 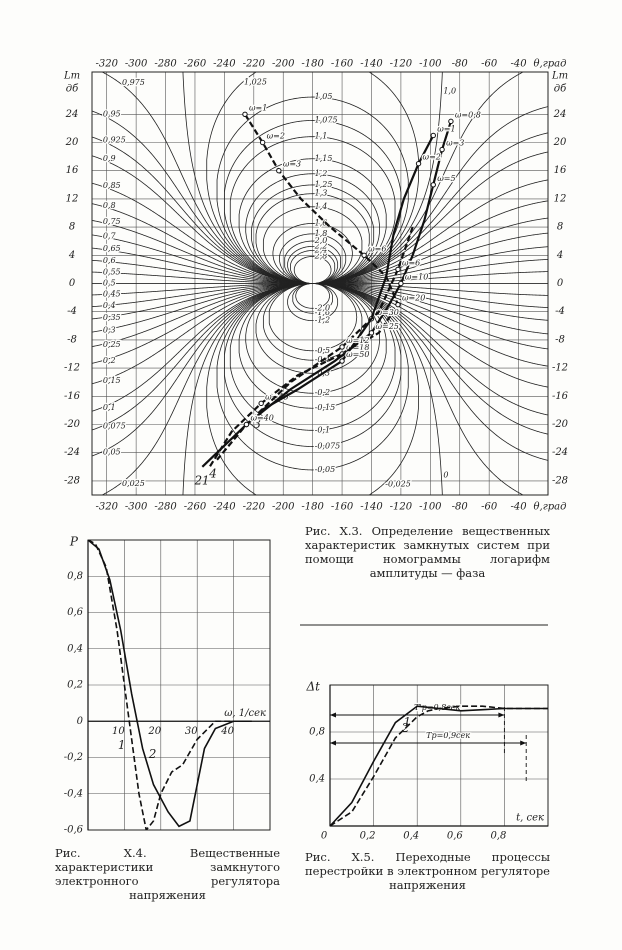 What do you see at coordinates (112, 294) in the screenshot?
I see `contour-label: 0,45` at bounding box center [112, 294].